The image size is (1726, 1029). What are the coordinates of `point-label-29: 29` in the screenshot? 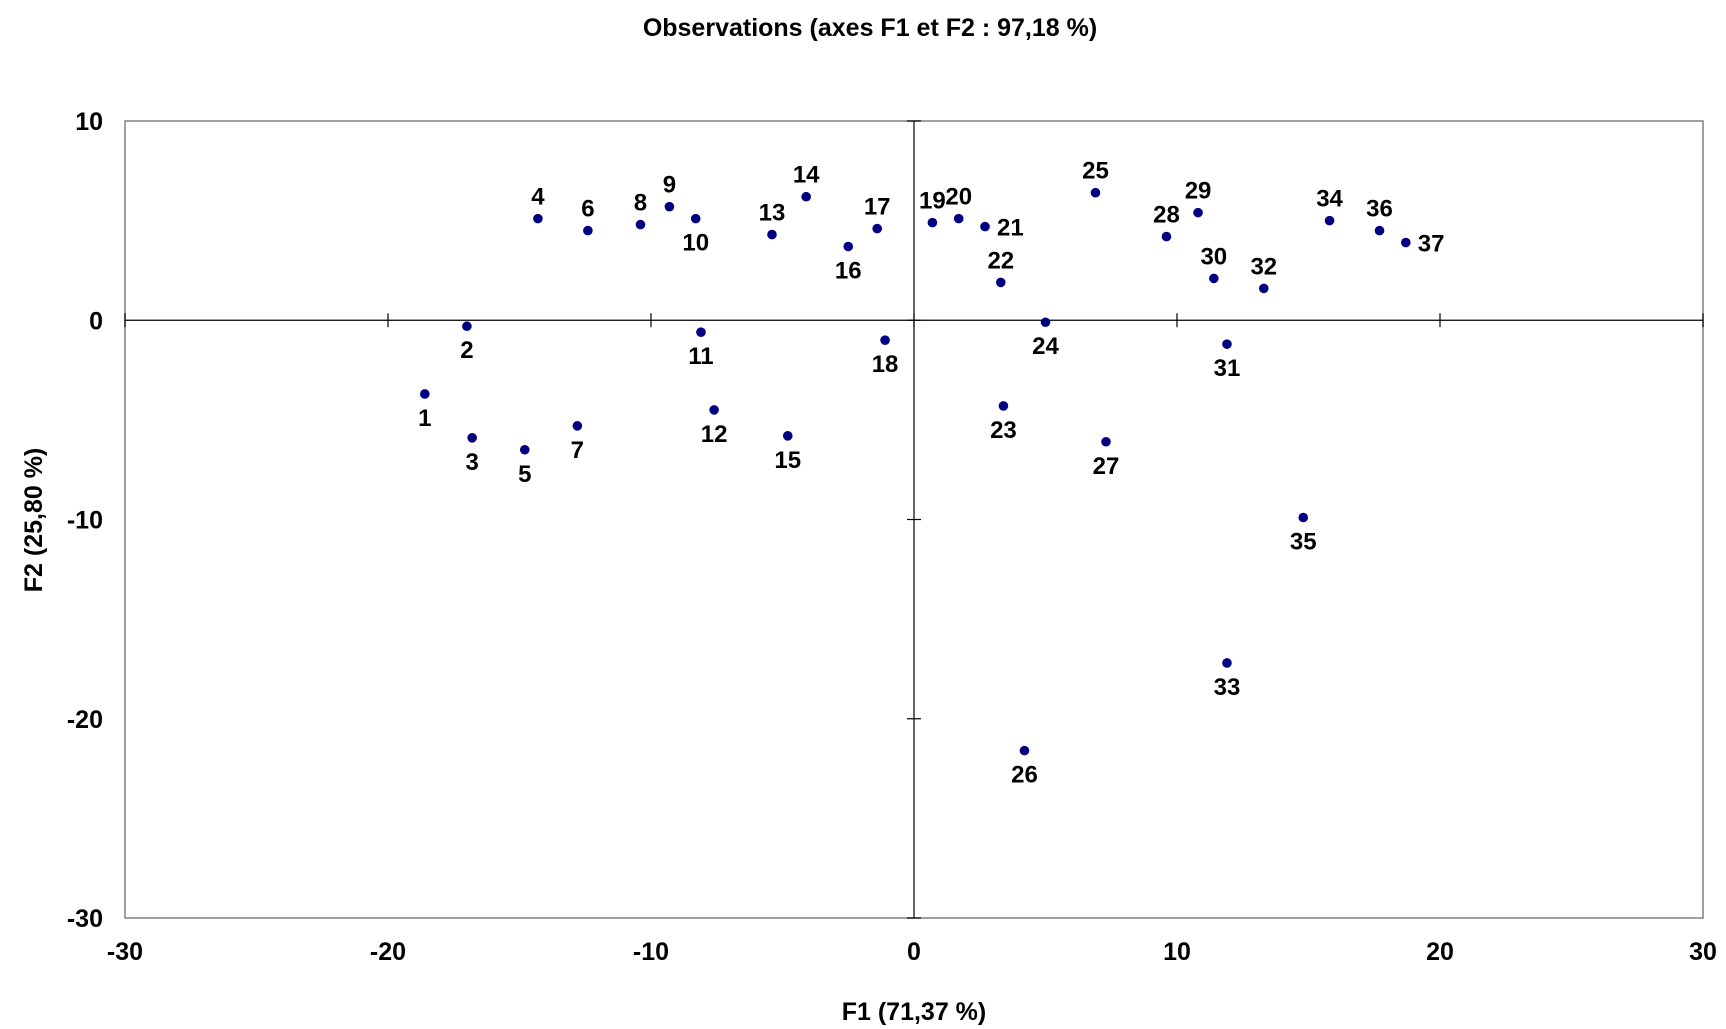 It's located at (1198, 191).